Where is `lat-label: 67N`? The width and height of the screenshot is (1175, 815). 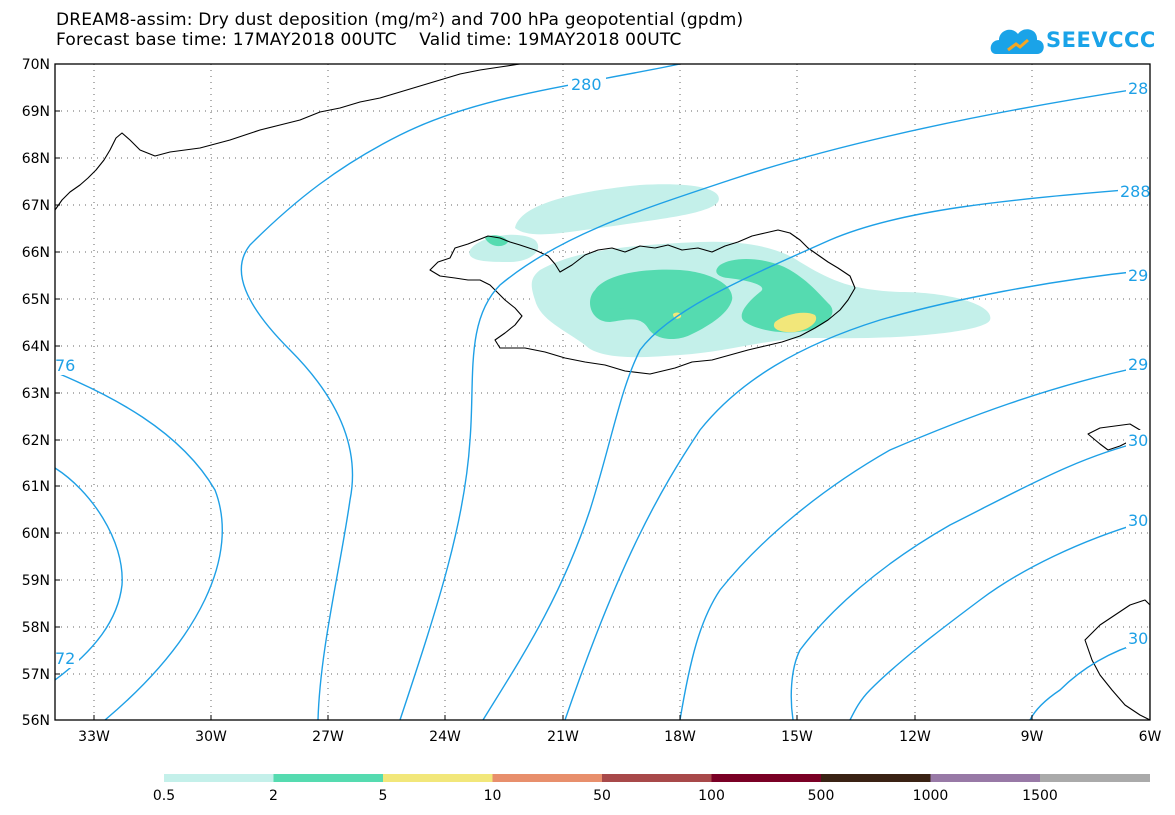 lat-label: 67N is located at coordinates (36, 206).